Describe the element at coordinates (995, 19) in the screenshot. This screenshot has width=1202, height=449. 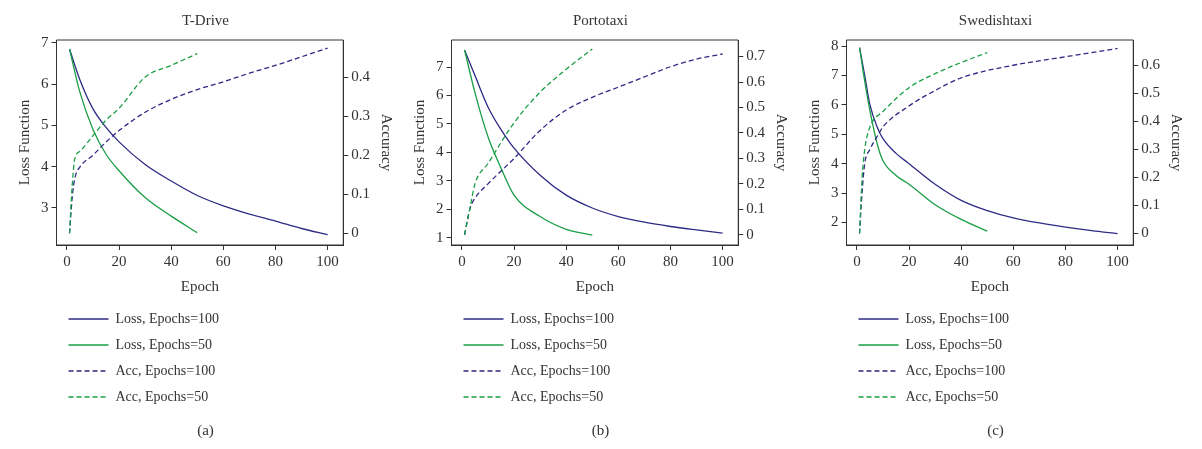
I see `chart-title: Swedishtaxi` at that location.